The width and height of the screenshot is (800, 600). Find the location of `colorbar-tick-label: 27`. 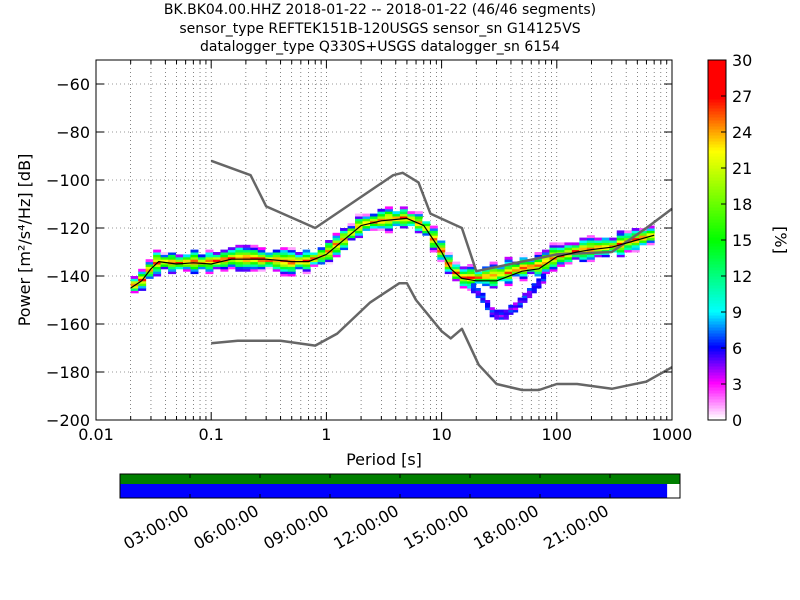

colorbar-tick-label: 27 is located at coordinates (742, 96).